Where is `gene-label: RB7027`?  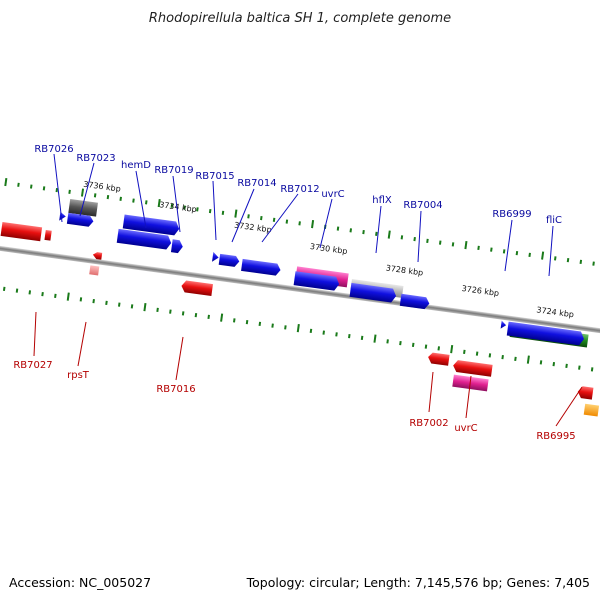
gene-label: RB7027 is located at coordinates (32, 365).